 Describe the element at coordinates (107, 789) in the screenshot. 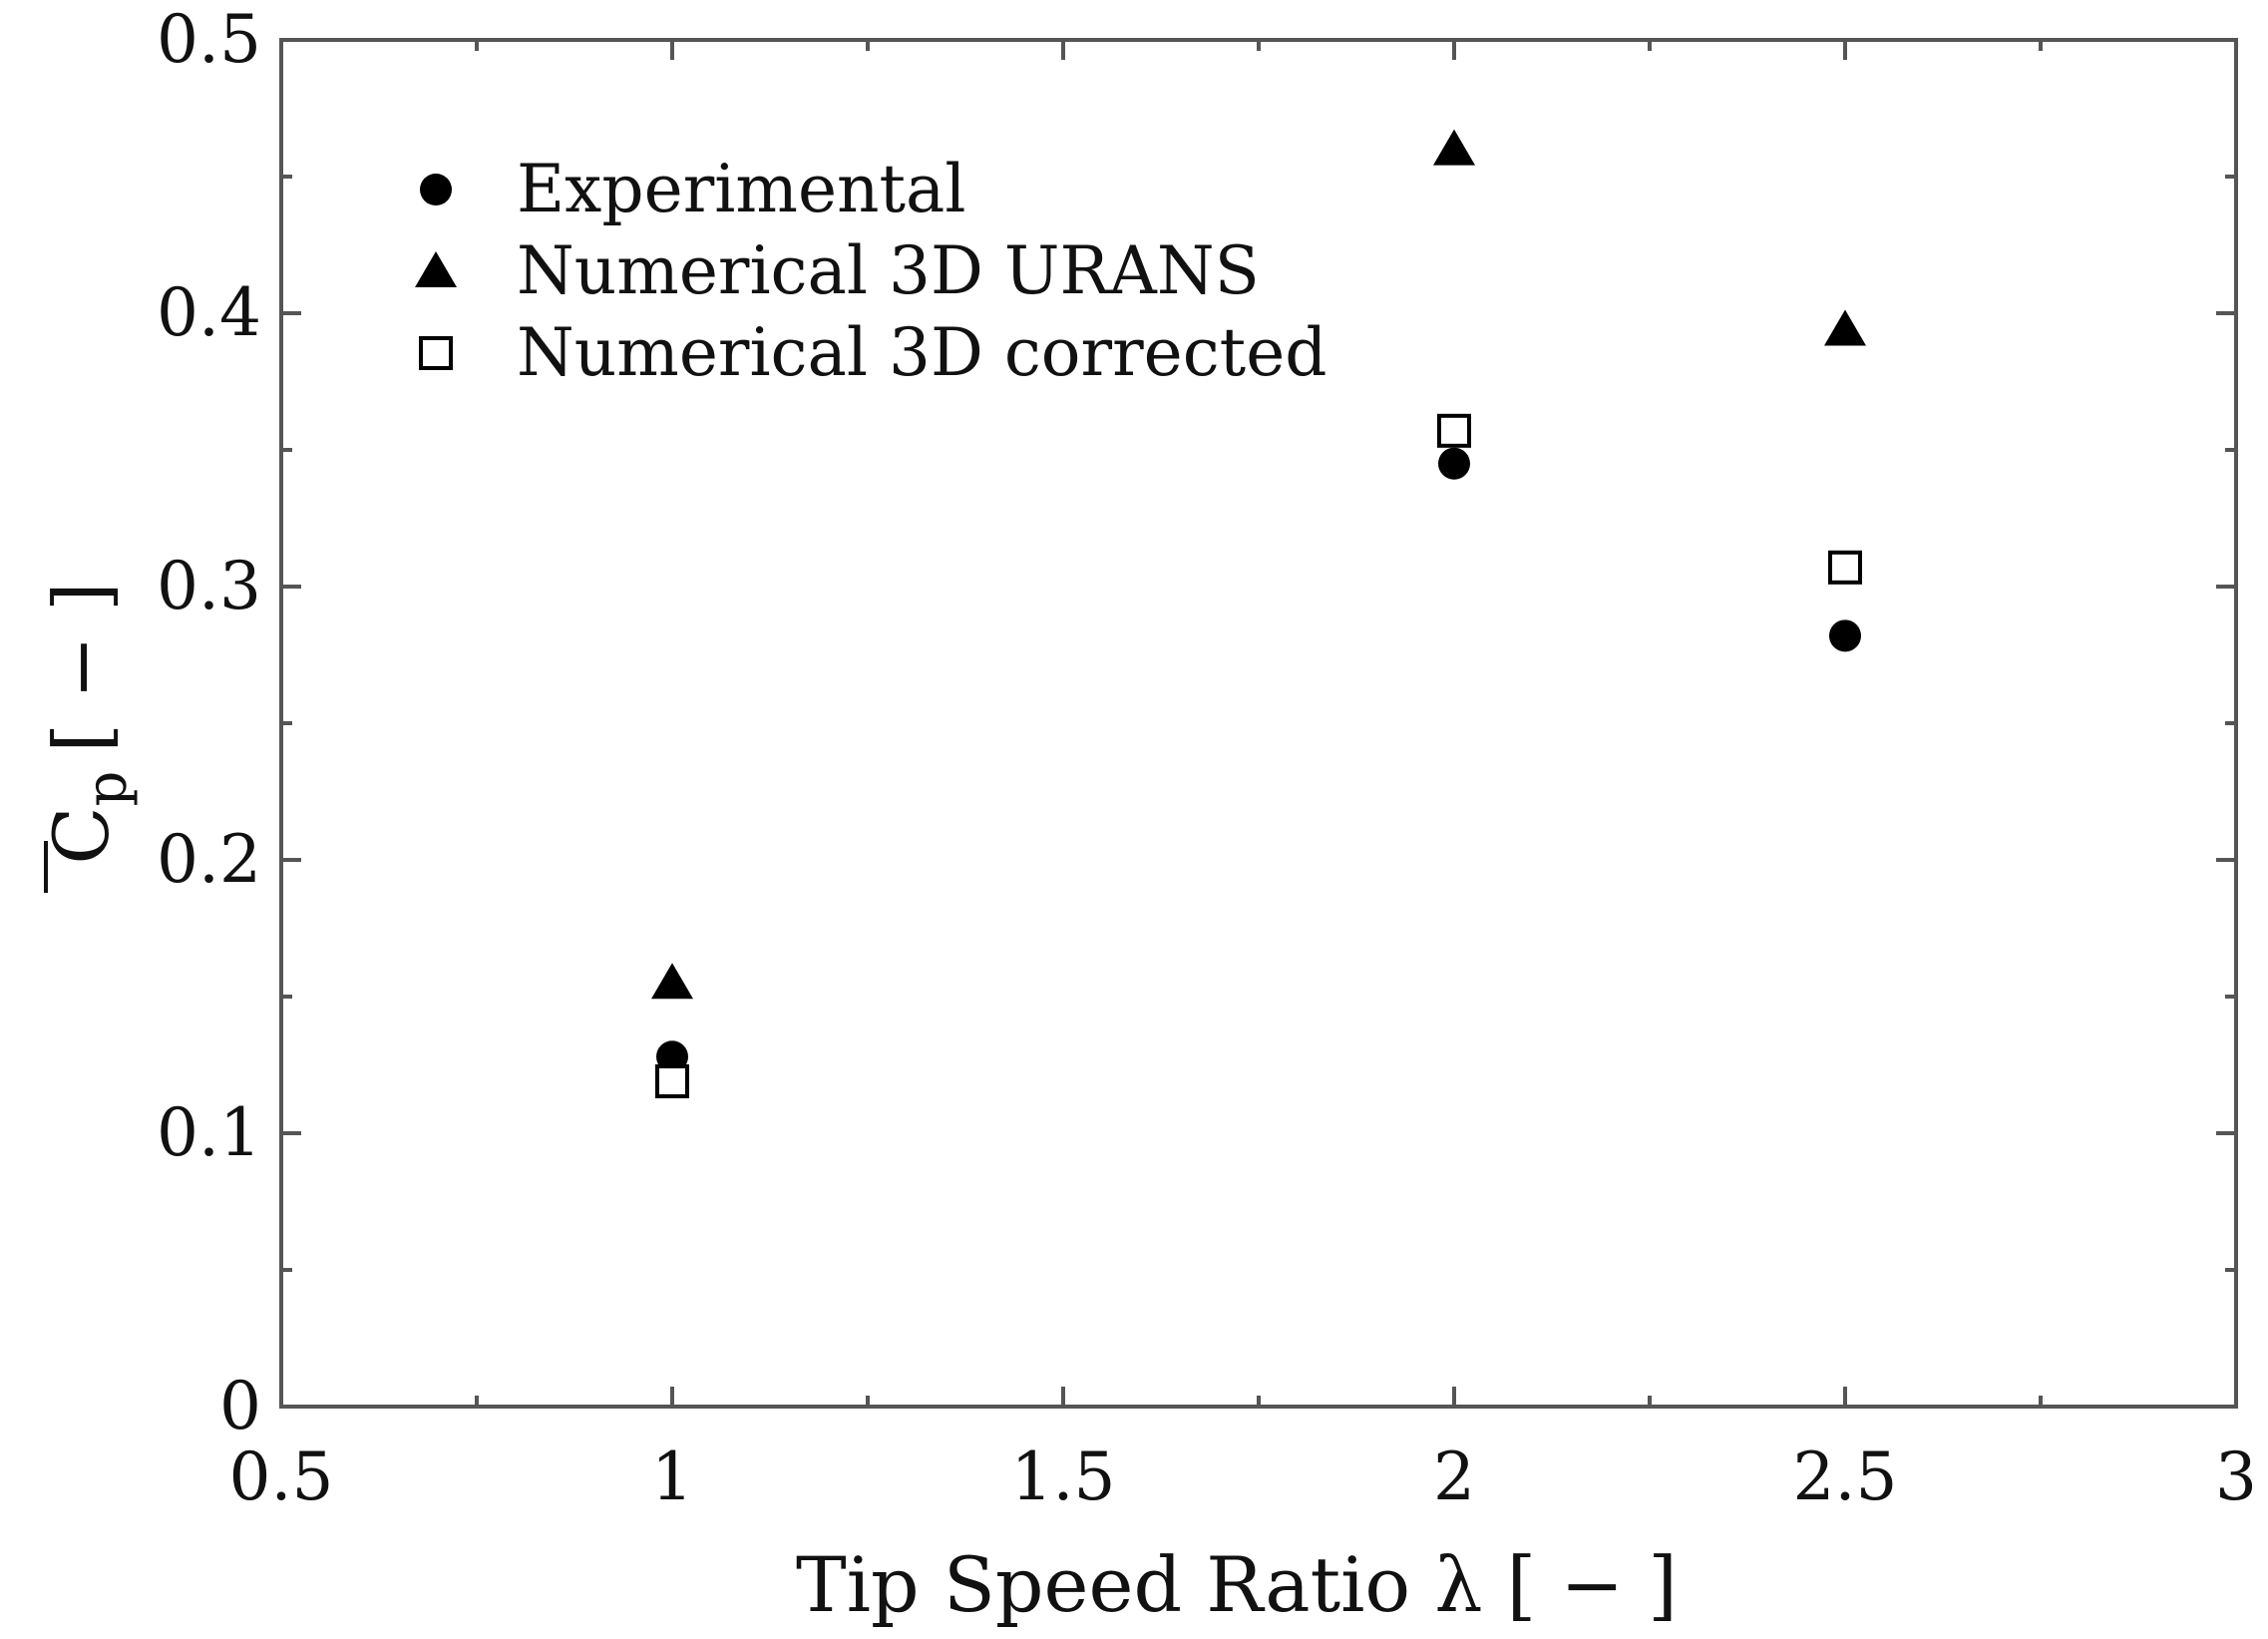

I see `y-axis-label-subscript: p` at that location.